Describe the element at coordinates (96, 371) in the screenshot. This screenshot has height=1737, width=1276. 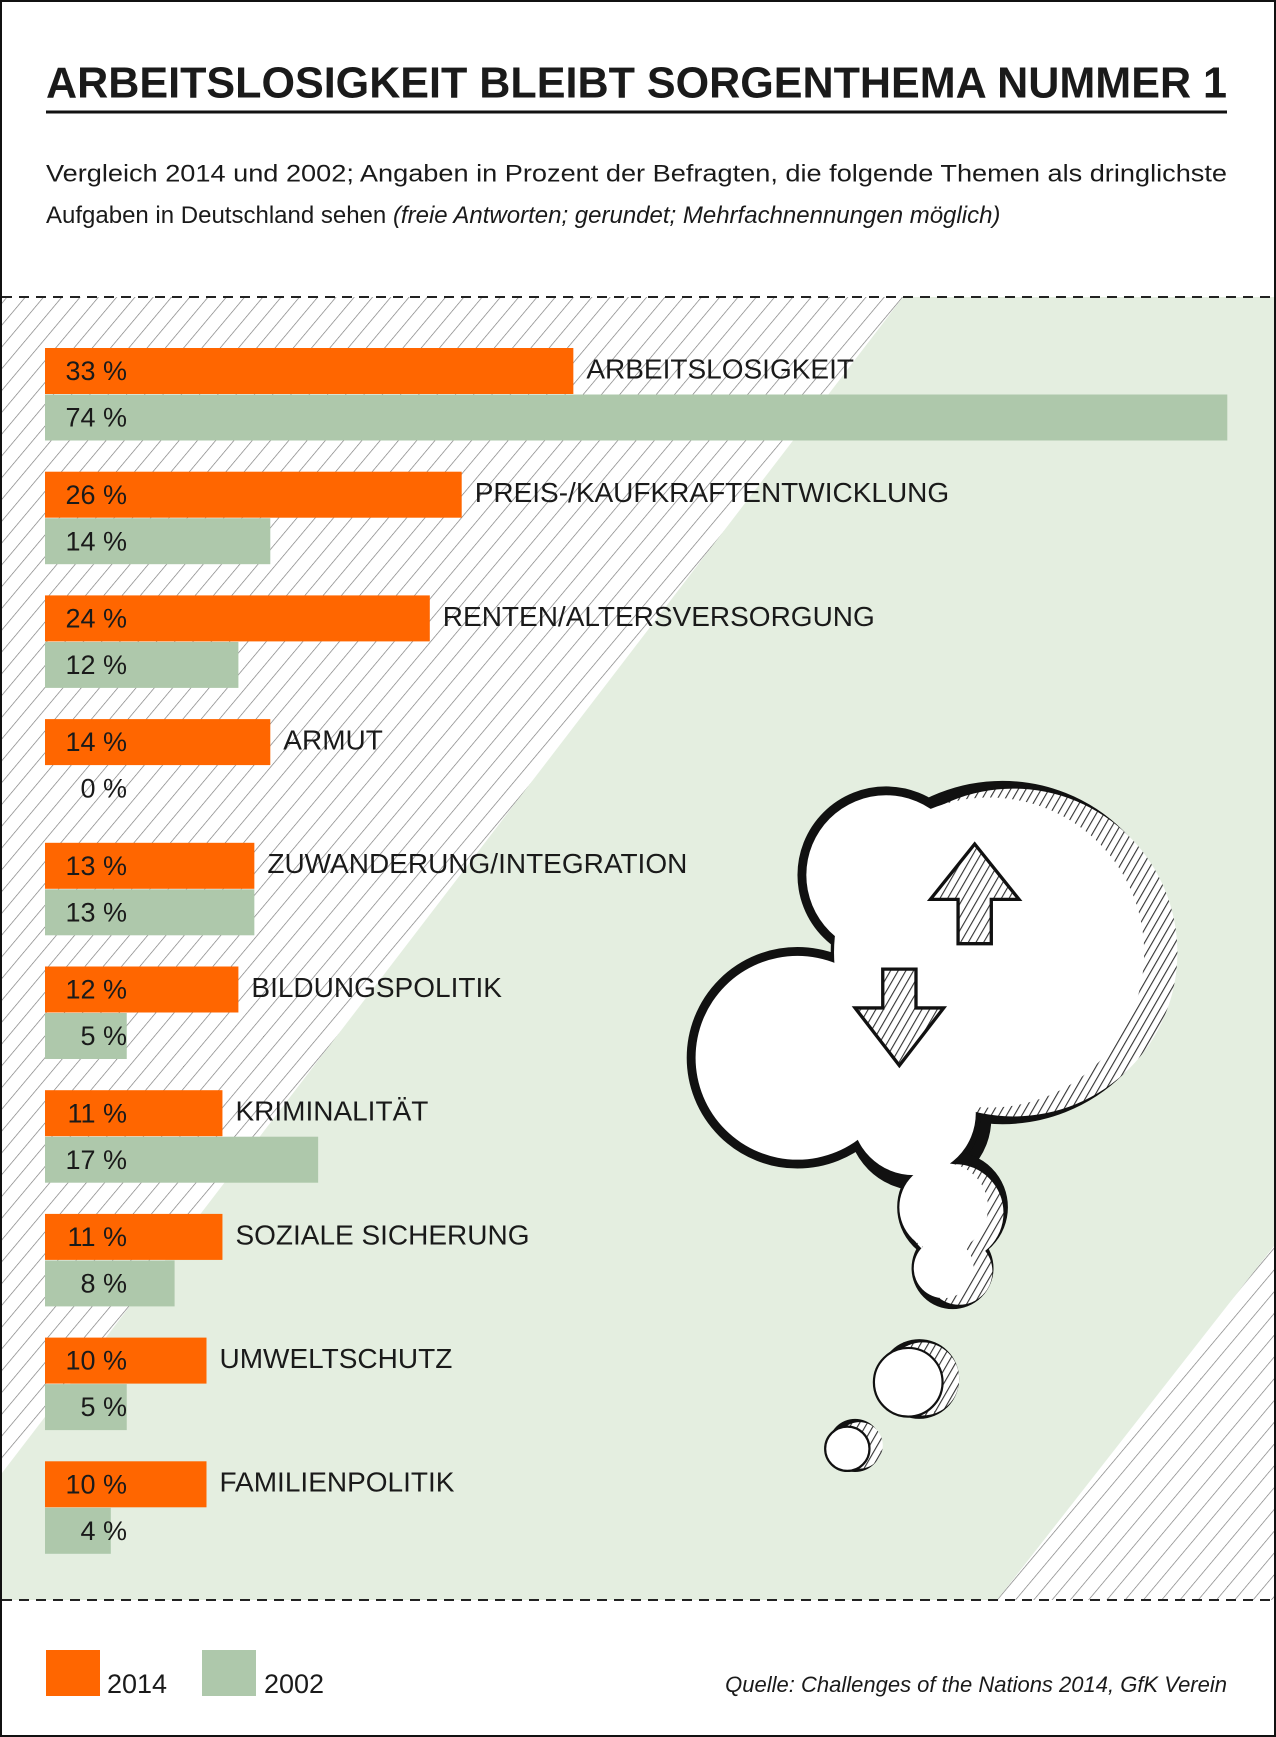
I see `value-label: 33 %` at that location.